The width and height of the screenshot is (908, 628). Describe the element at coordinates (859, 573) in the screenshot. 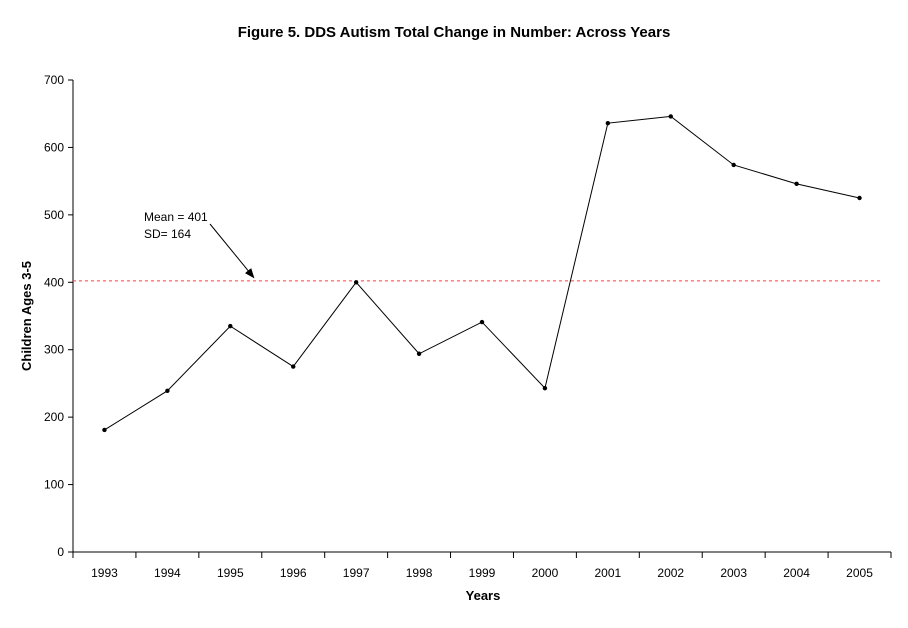

I see `x-tick-label: 2005` at that location.